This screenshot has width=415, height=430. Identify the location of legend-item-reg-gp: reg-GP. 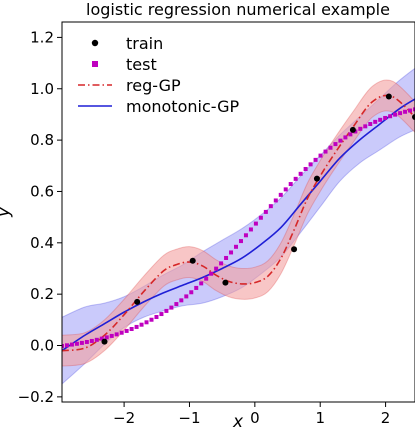
(129, 85).